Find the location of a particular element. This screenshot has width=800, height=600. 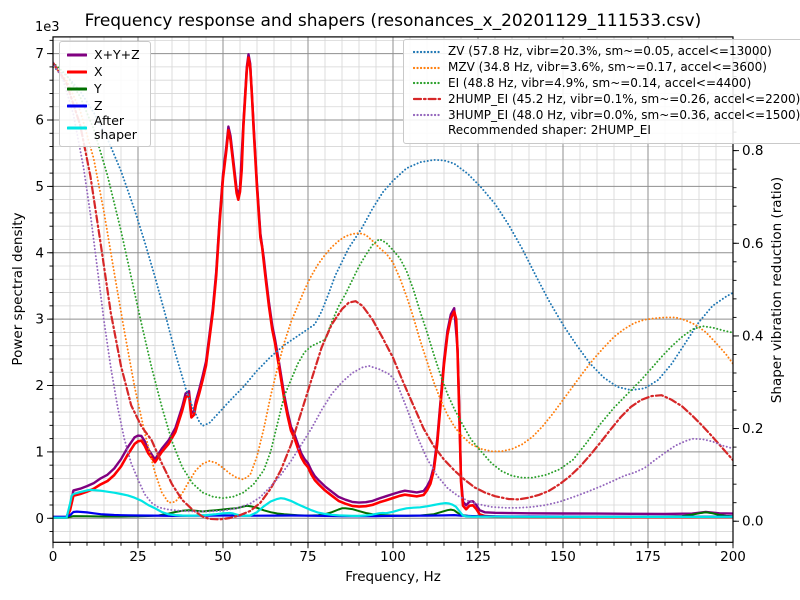

y-left-tick-label: 6 is located at coordinates (39, 121).